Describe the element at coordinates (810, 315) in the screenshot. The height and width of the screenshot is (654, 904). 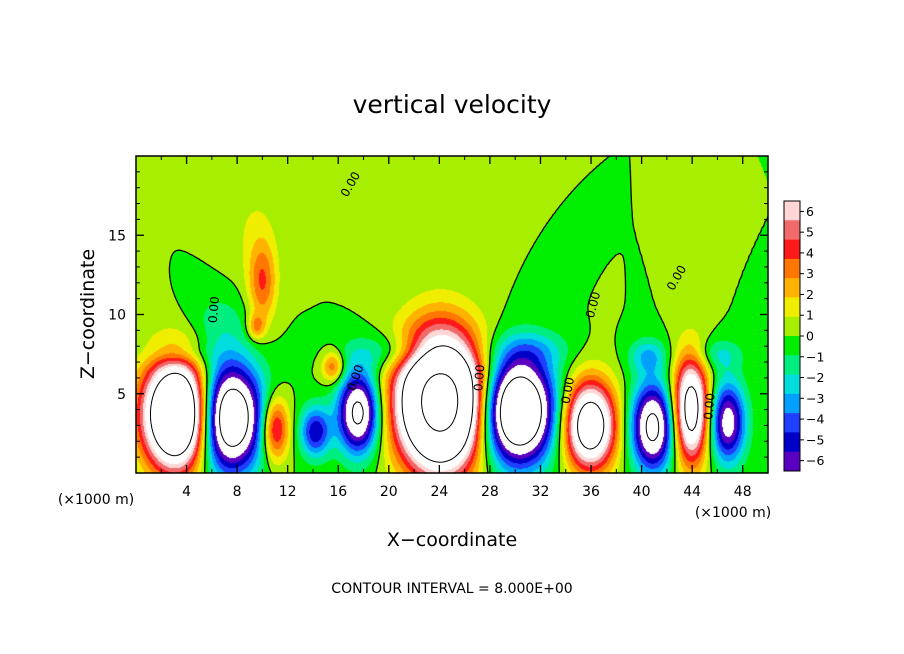
I see `colorbar-label: 1` at that location.